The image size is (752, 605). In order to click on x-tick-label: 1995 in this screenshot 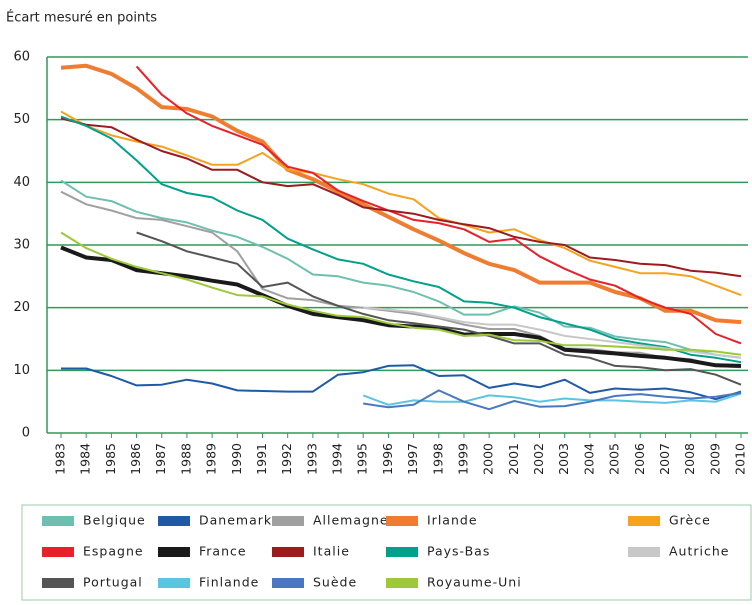, I will do `click(362, 459)`.